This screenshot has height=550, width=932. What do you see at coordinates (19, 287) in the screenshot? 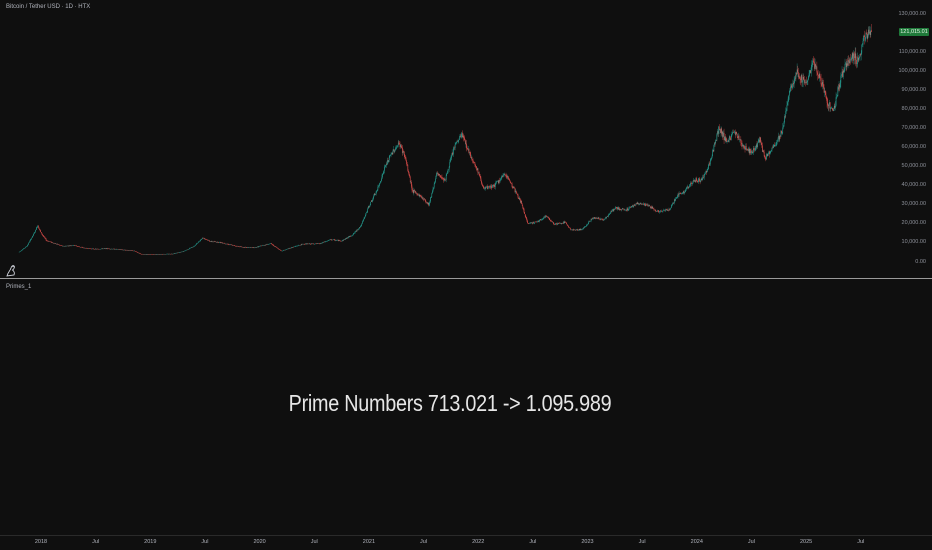
I see `indicator-label: Primes_1` at bounding box center [19, 287].